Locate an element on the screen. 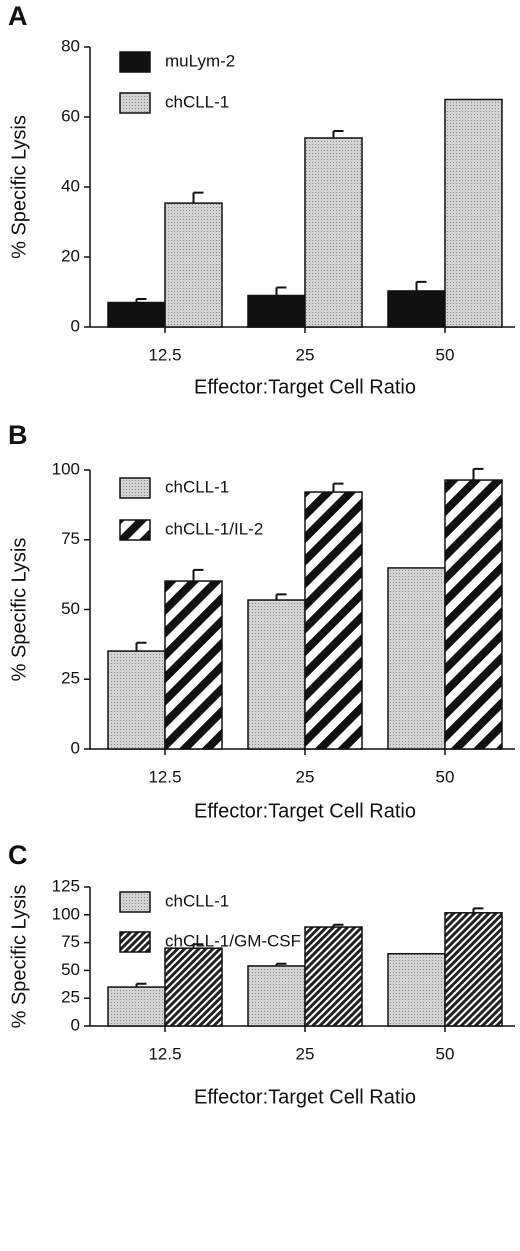 The height and width of the screenshot is (1251, 520). panel-label: B is located at coordinates (18, 435).